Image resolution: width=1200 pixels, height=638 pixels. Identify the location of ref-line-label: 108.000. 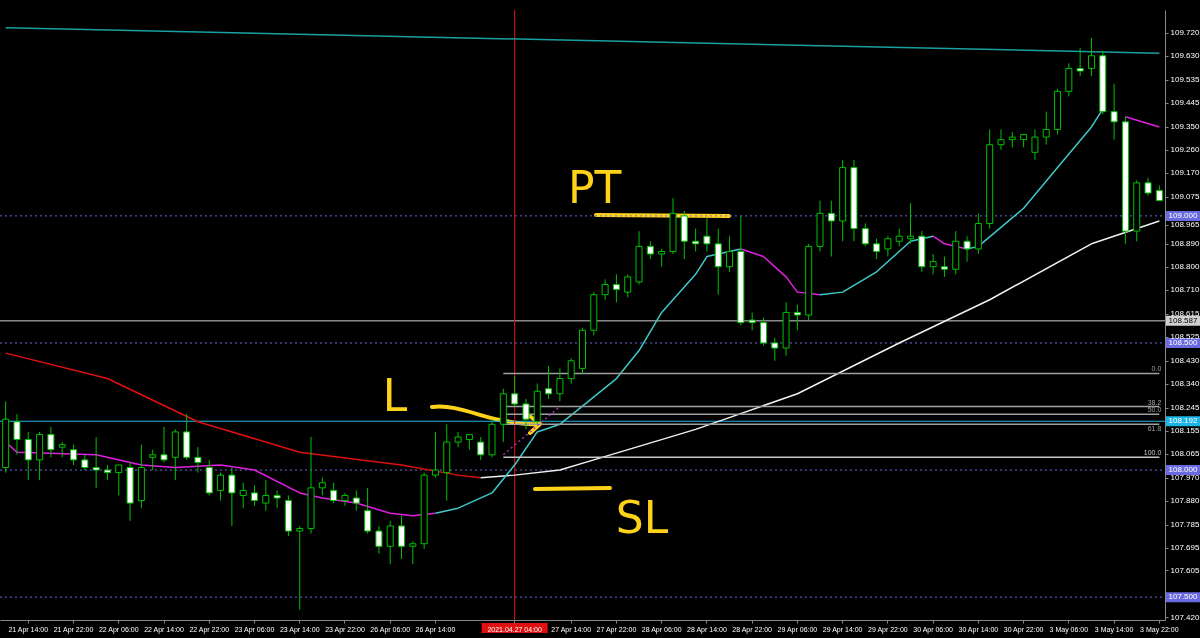
(1183, 470).